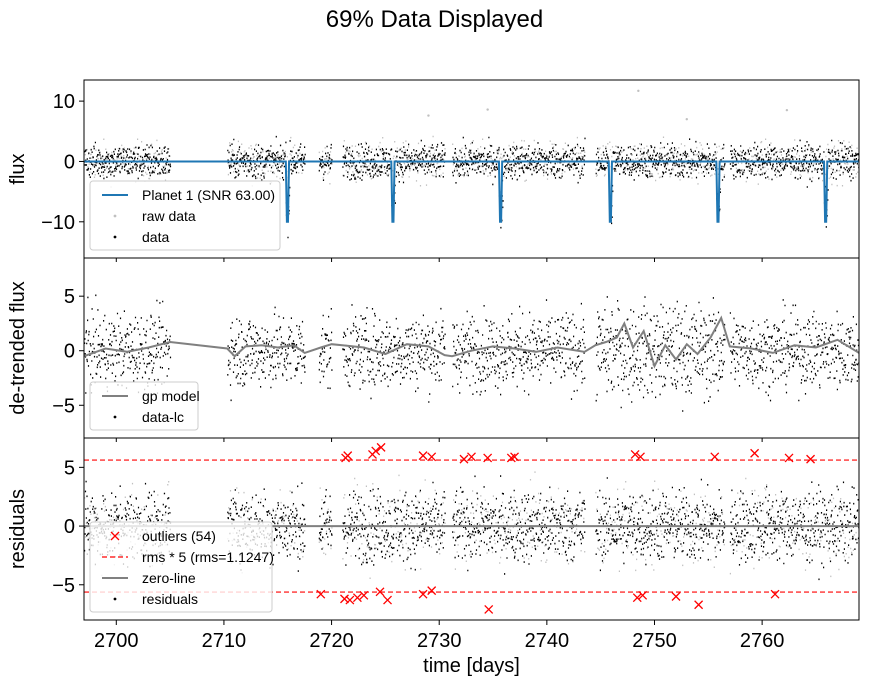  I want to click on legend-entry: Planet 1 (SNR 63.00), so click(208, 195).